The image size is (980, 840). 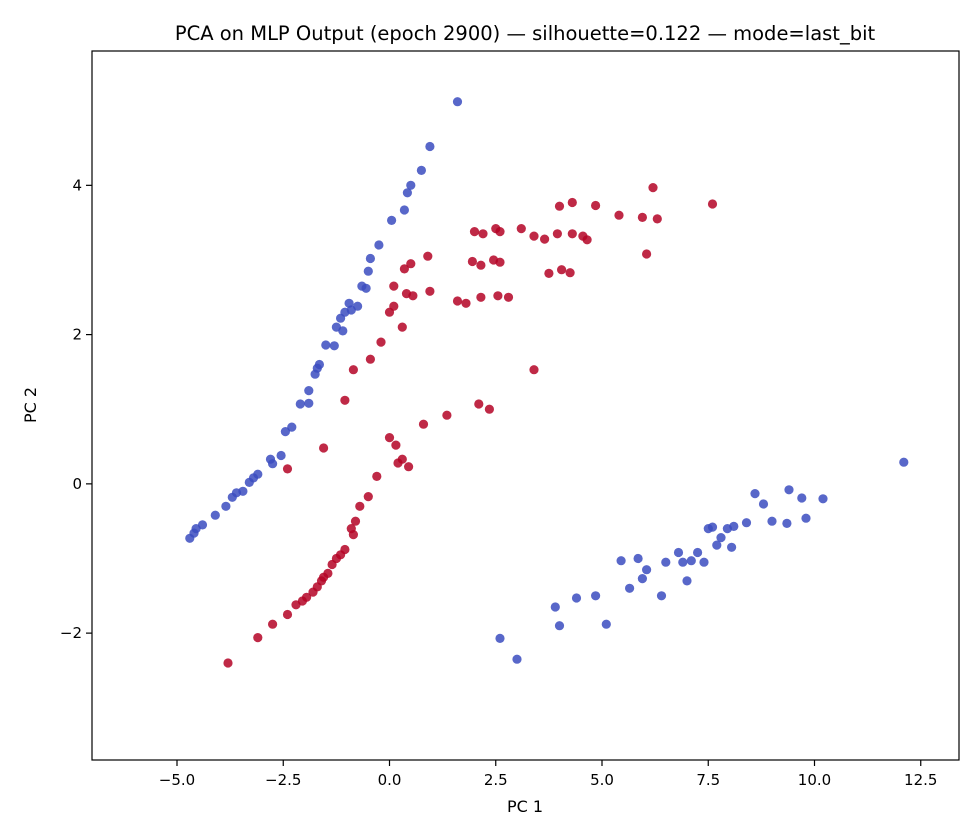 What do you see at coordinates (77, 484) in the screenshot?
I see `y-tick-label: 0` at bounding box center [77, 484].